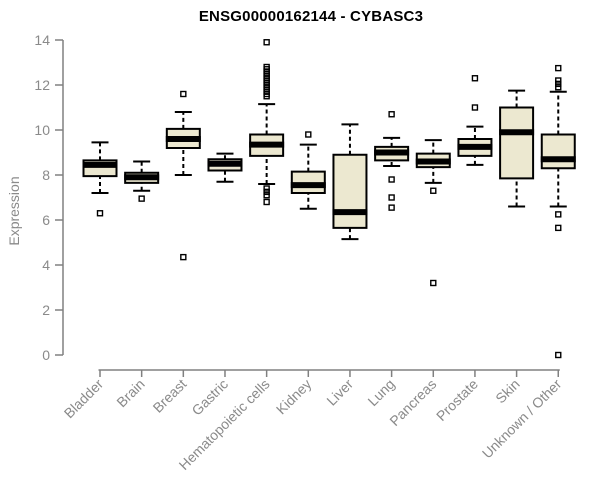 The height and width of the screenshot is (500, 600). Describe the element at coordinates (46, 175) in the screenshot. I see `y-tick-label: 8` at that location.